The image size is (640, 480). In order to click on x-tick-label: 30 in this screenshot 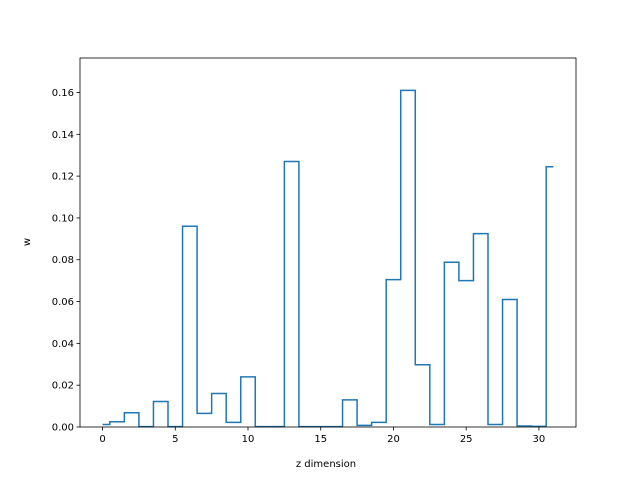, I will do `click(539, 439)`.